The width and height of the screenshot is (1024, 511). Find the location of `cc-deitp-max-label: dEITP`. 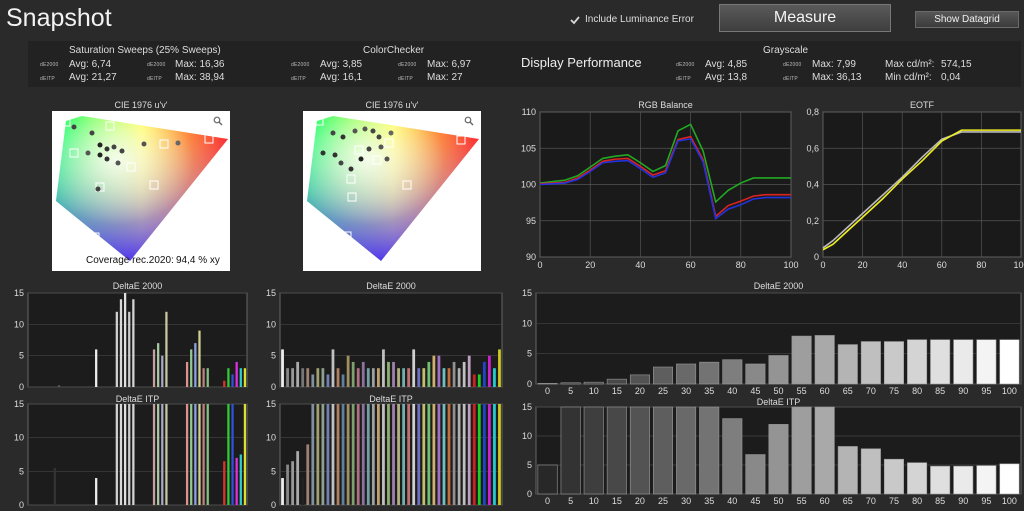

cc-deitp-max-label: dEITP is located at coordinates (405, 79).